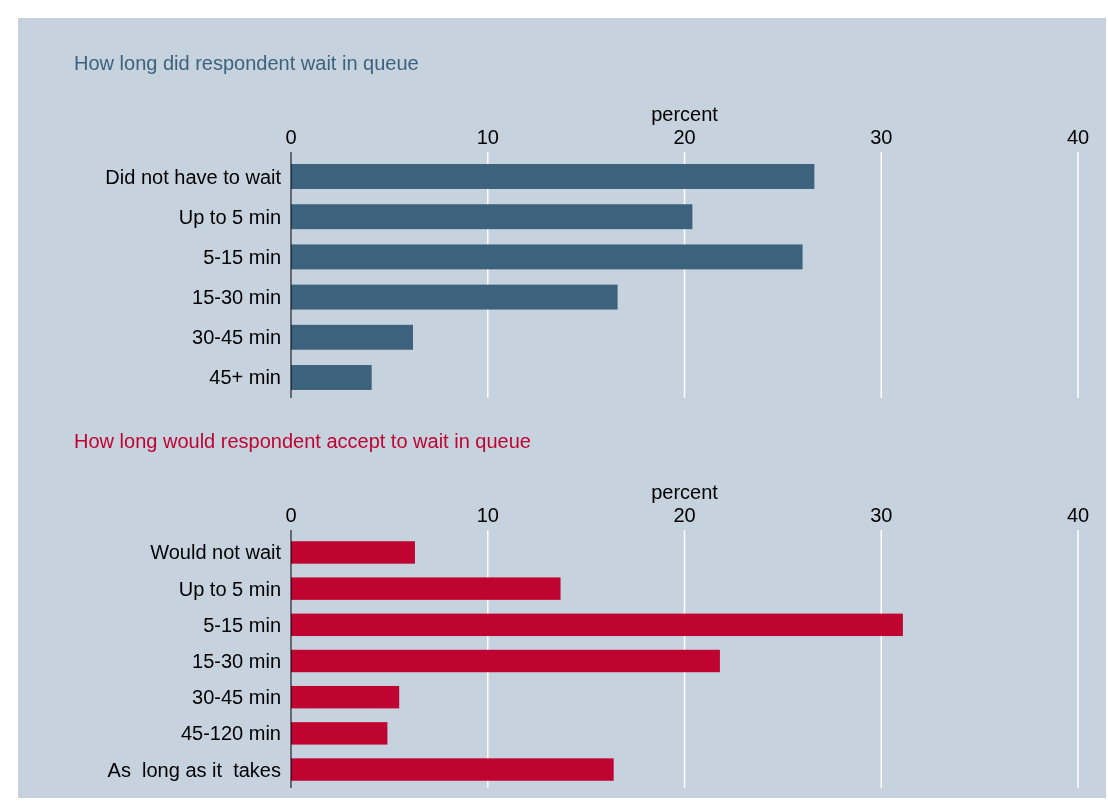 The width and height of the screenshot is (1108, 807). I want to click on y-tick-label: 45+ min, so click(245, 377).